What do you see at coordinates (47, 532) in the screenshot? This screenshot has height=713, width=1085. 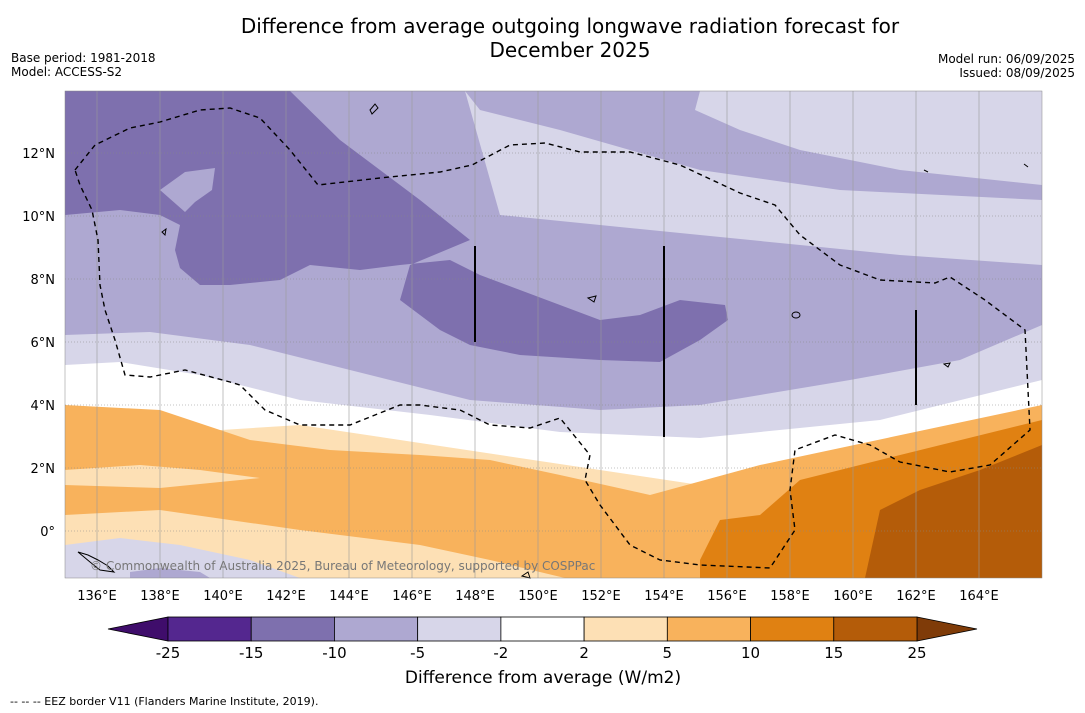 I see `lat-label: 0°` at bounding box center [47, 532].